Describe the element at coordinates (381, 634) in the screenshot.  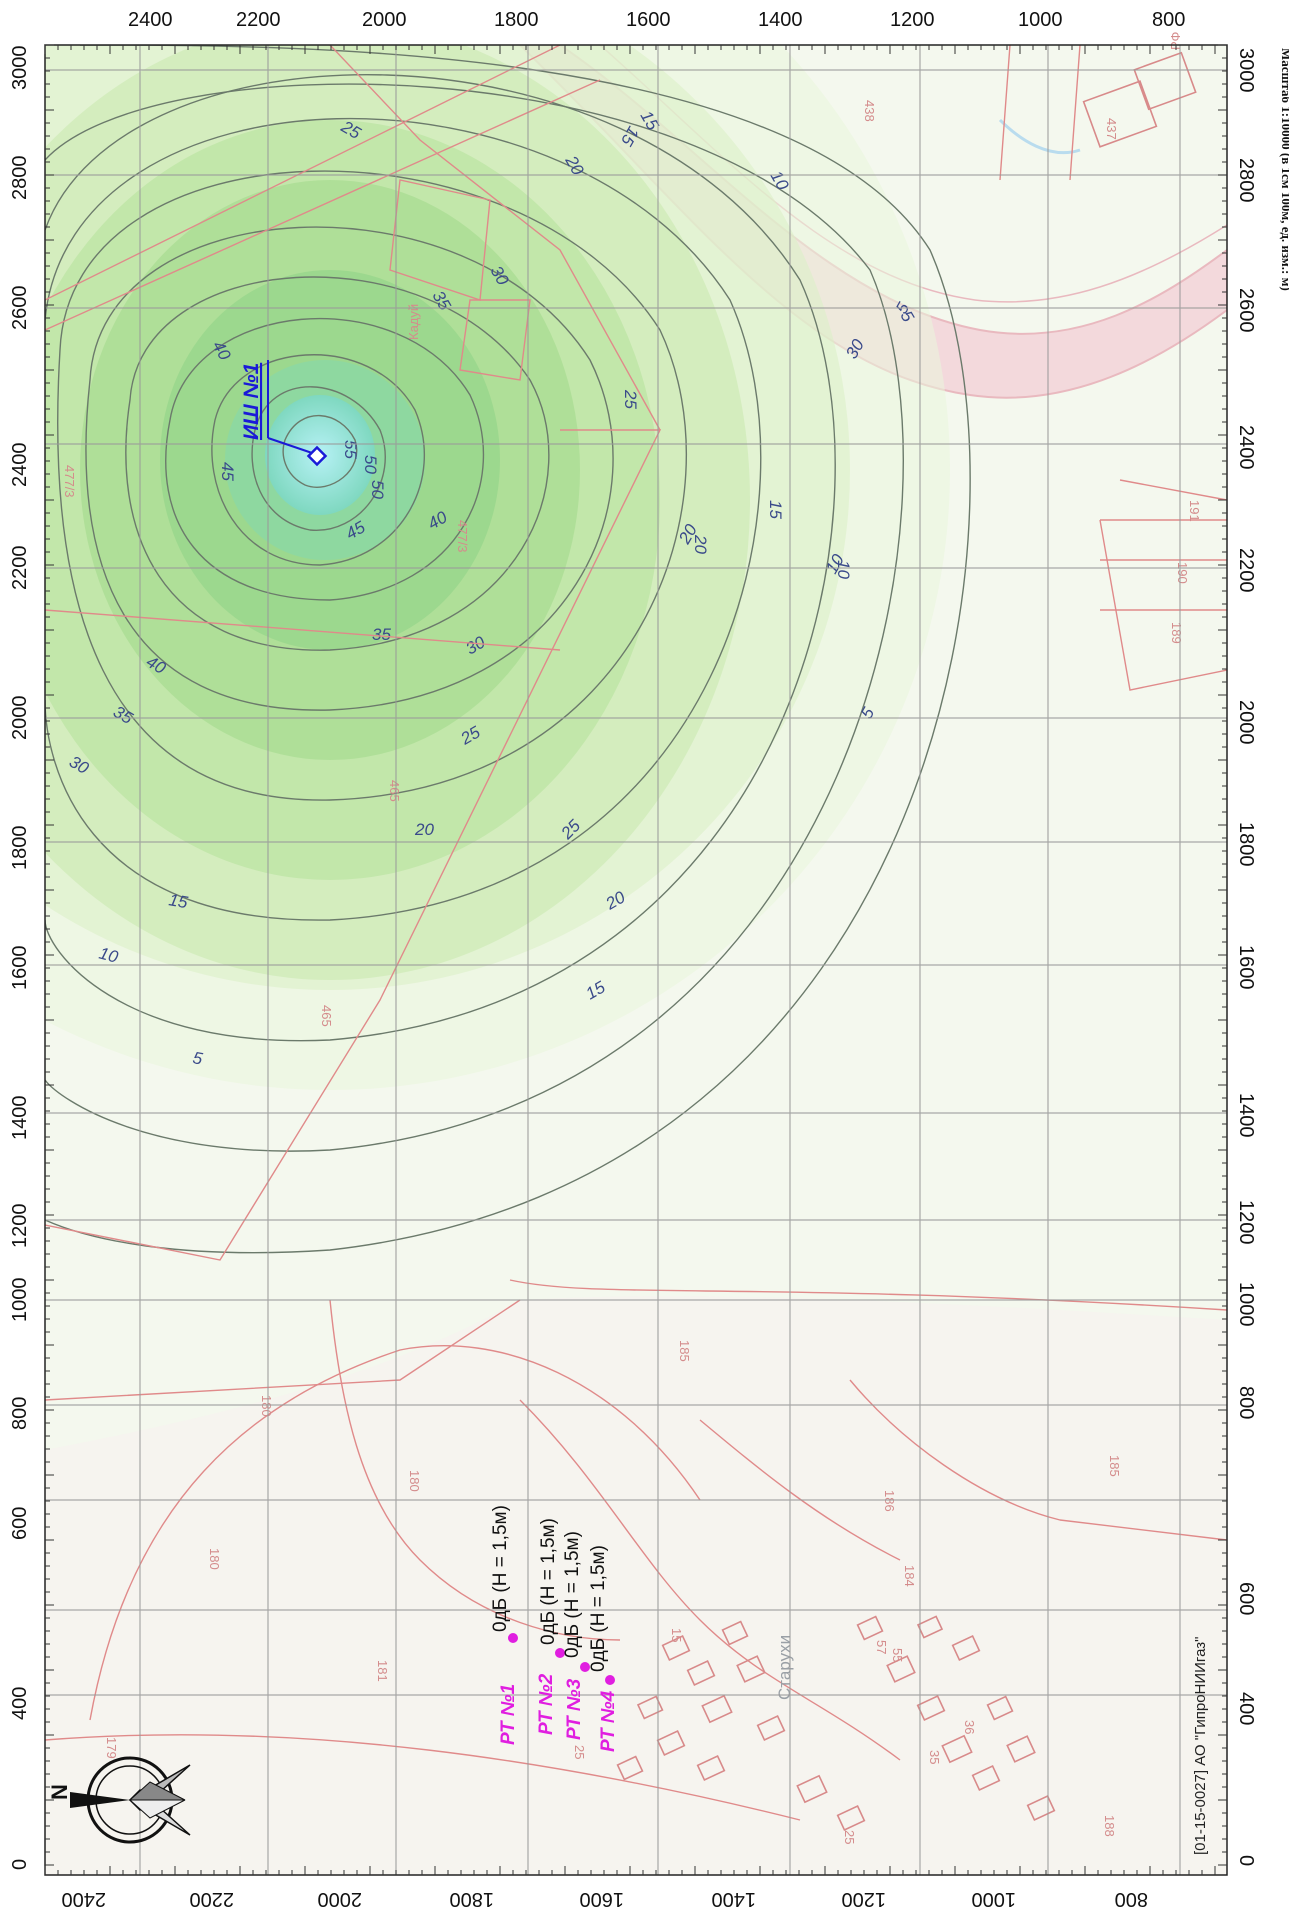
I see `contour-label: 35` at that location.